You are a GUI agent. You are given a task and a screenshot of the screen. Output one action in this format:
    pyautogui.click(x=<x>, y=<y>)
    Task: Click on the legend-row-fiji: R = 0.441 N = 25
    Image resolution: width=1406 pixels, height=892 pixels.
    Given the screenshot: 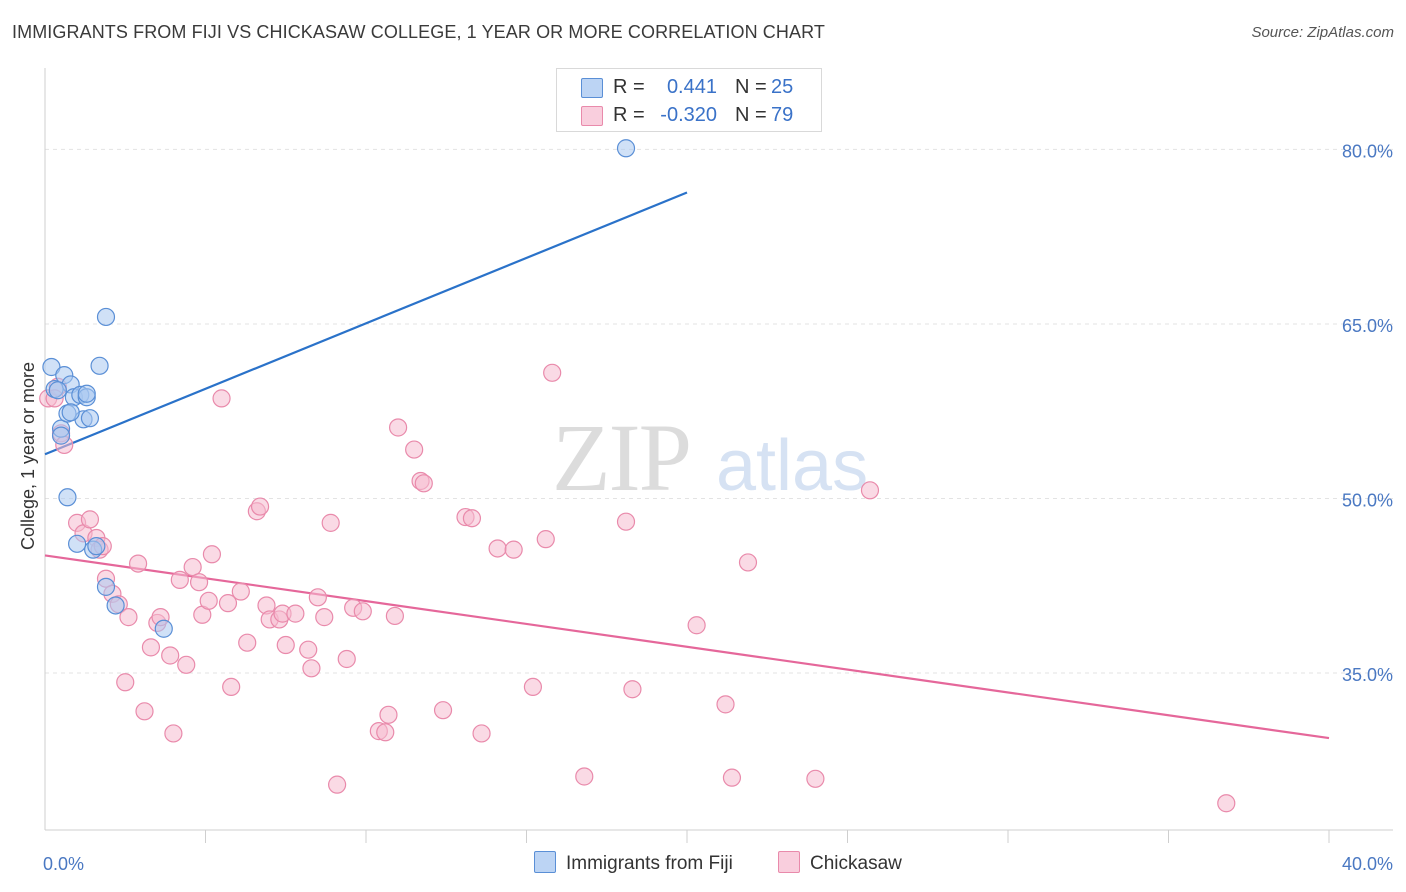 What is the action you would take?
    pyautogui.click(x=689, y=87)
    